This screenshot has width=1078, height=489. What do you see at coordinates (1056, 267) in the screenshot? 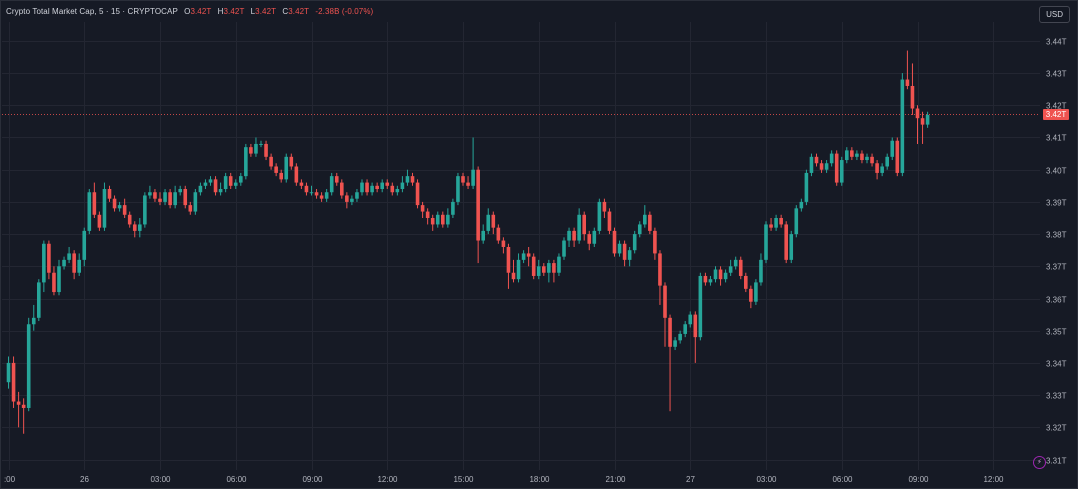
I see `y-tick-label: 3.37T` at bounding box center [1056, 267].